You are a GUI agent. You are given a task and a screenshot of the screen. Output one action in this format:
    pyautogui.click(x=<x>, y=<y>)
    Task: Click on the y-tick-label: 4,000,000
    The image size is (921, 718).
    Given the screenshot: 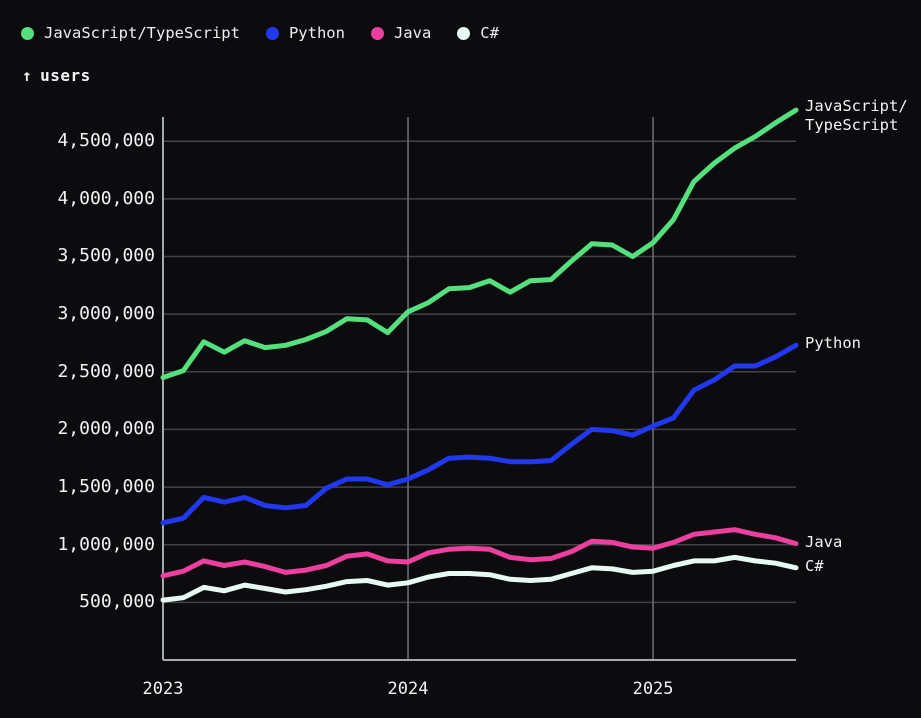 What is the action you would take?
    pyautogui.click(x=106, y=198)
    